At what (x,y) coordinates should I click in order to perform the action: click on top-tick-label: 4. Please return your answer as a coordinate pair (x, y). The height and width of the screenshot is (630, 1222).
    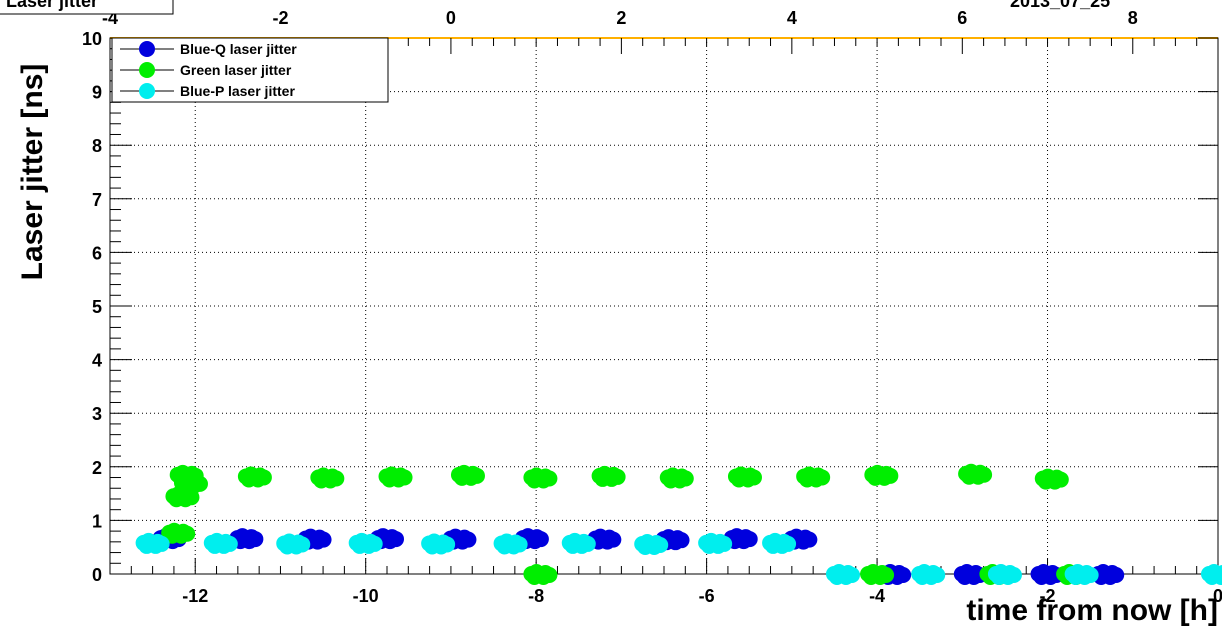
    Looking at the image, I should click on (792, 18).